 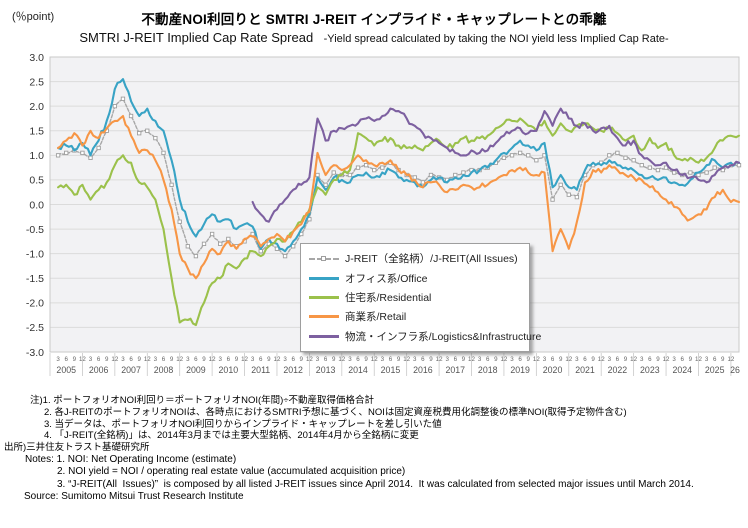 What do you see at coordinates (36, 132) in the screenshot?
I see `svg-text: 1.5` at bounding box center [36, 132].